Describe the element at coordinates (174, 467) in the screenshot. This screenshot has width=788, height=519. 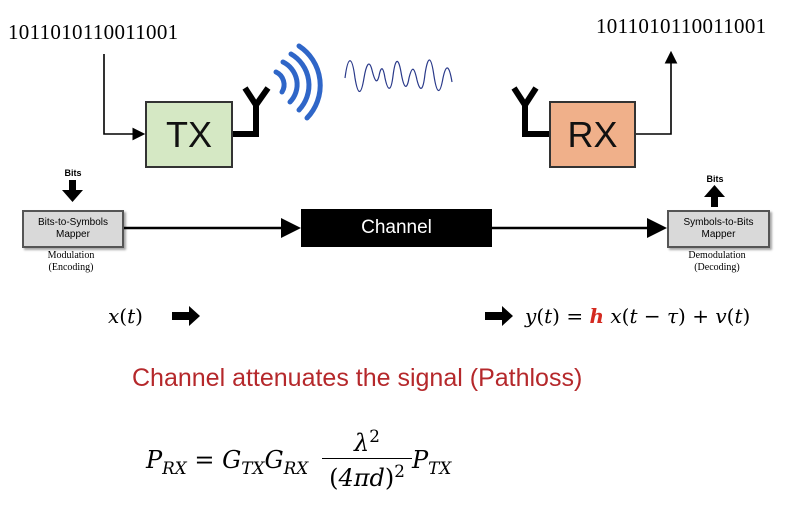
I see `eq-prx-sub: RX` at that location.